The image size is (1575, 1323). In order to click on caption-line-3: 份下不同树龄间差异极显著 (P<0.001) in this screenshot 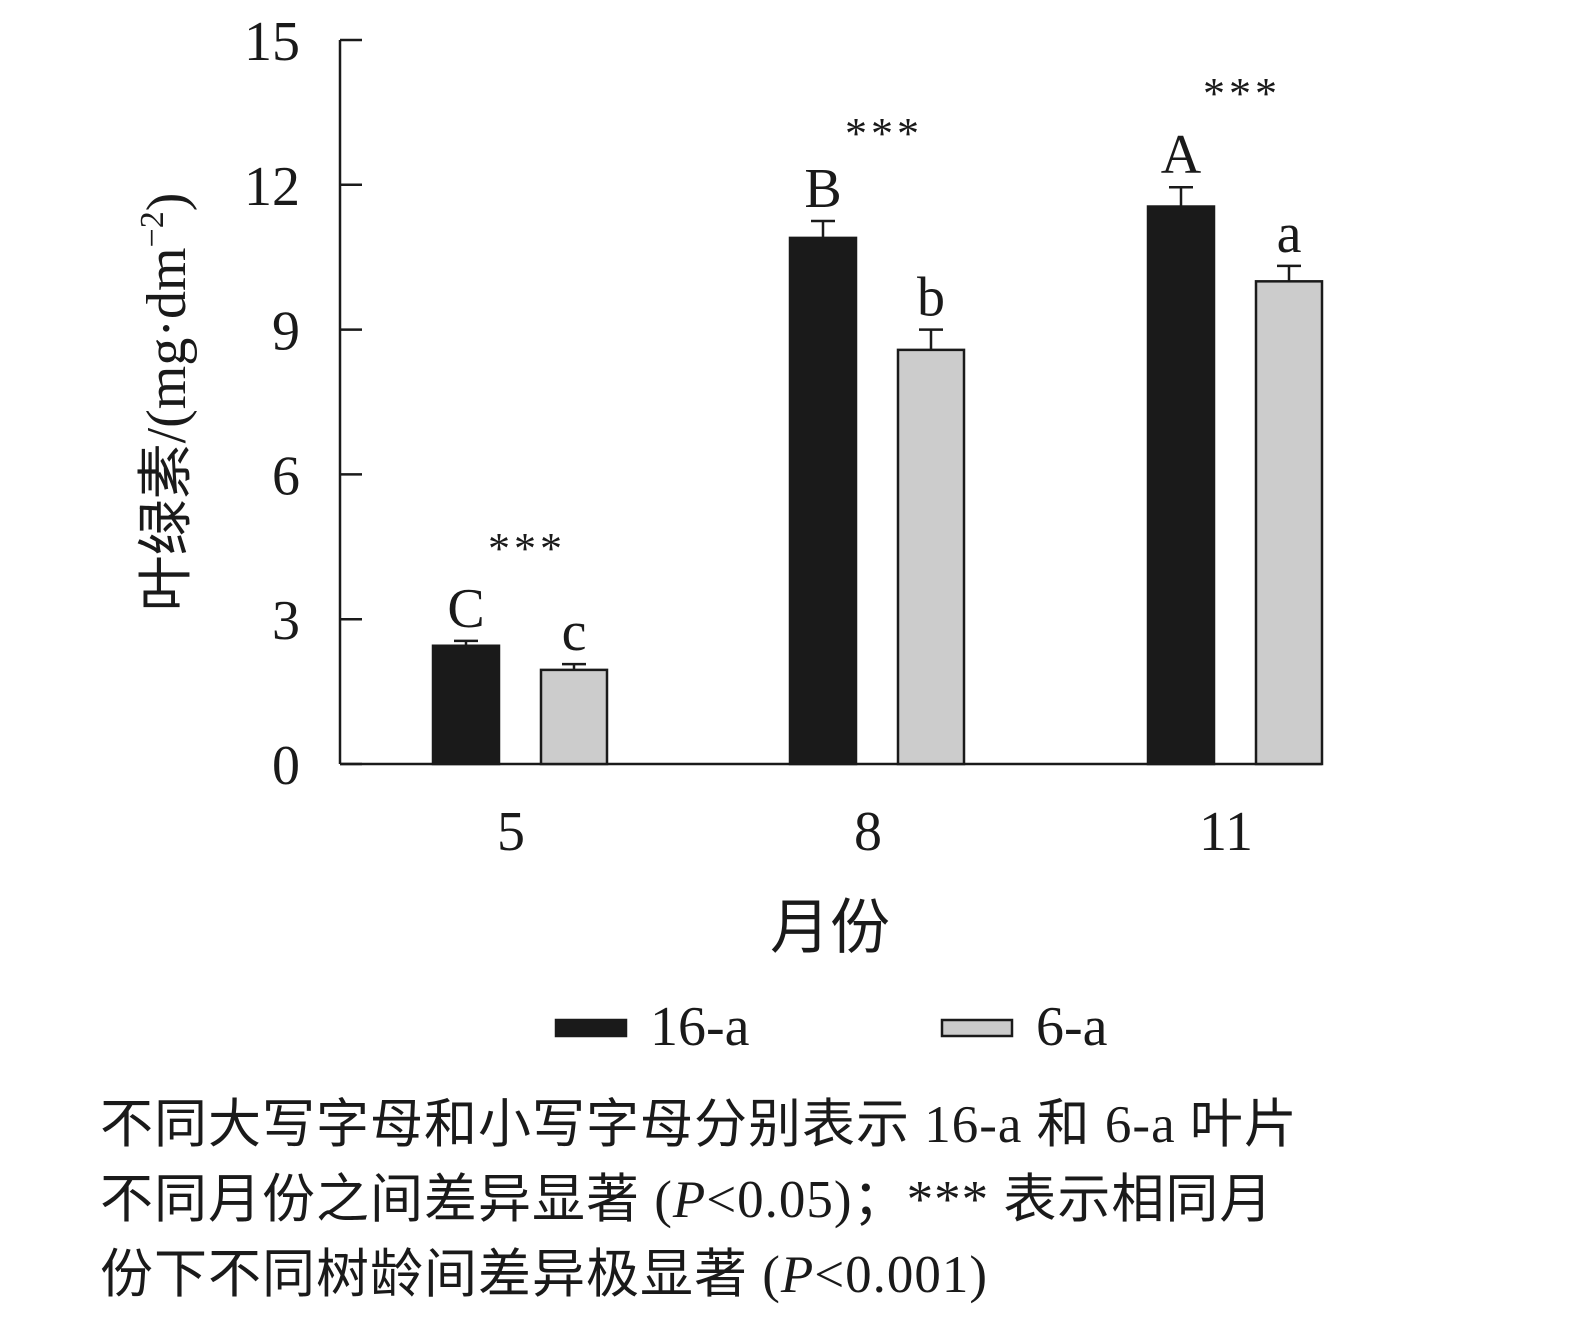, I will do `click(800, 1275)`.